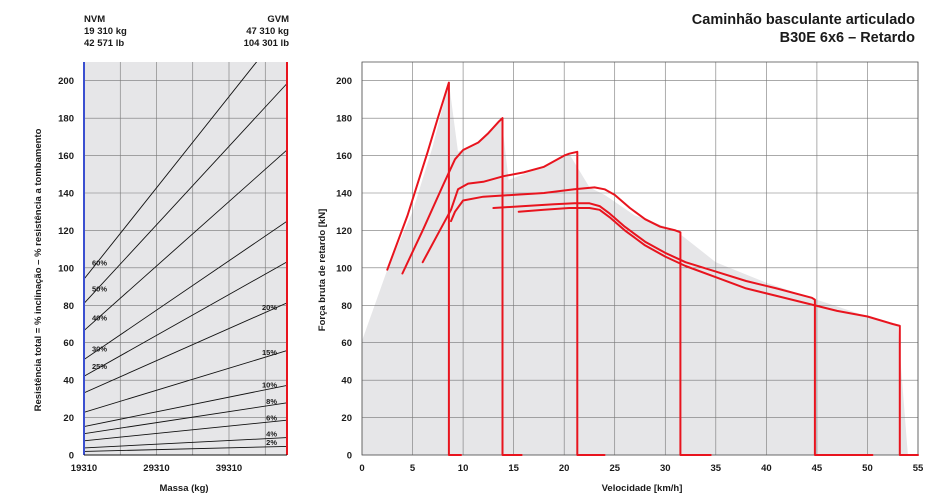  What do you see at coordinates (99, 263) in the screenshot?
I see `grade-label-60pct: 60%` at bounding box center [99, 263].